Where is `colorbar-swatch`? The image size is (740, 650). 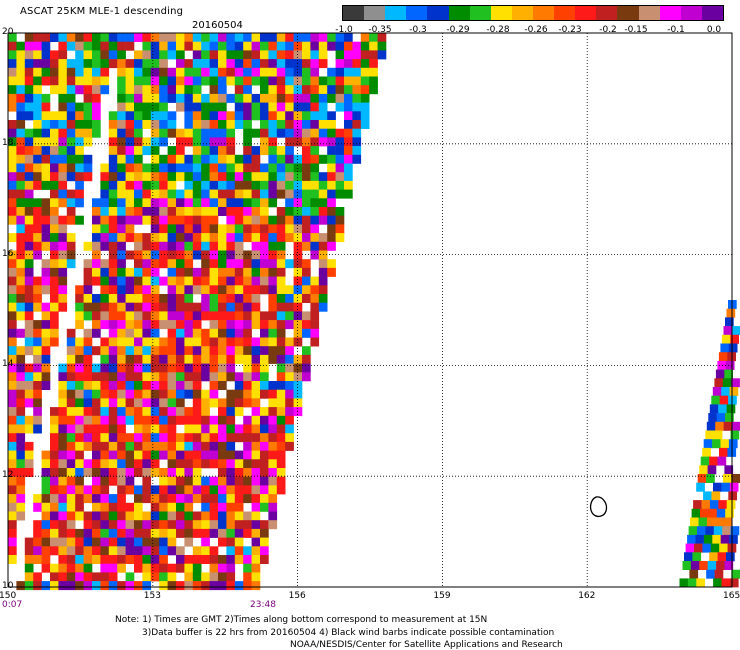
colorbar-swatch is located at coordinates (438, 13).